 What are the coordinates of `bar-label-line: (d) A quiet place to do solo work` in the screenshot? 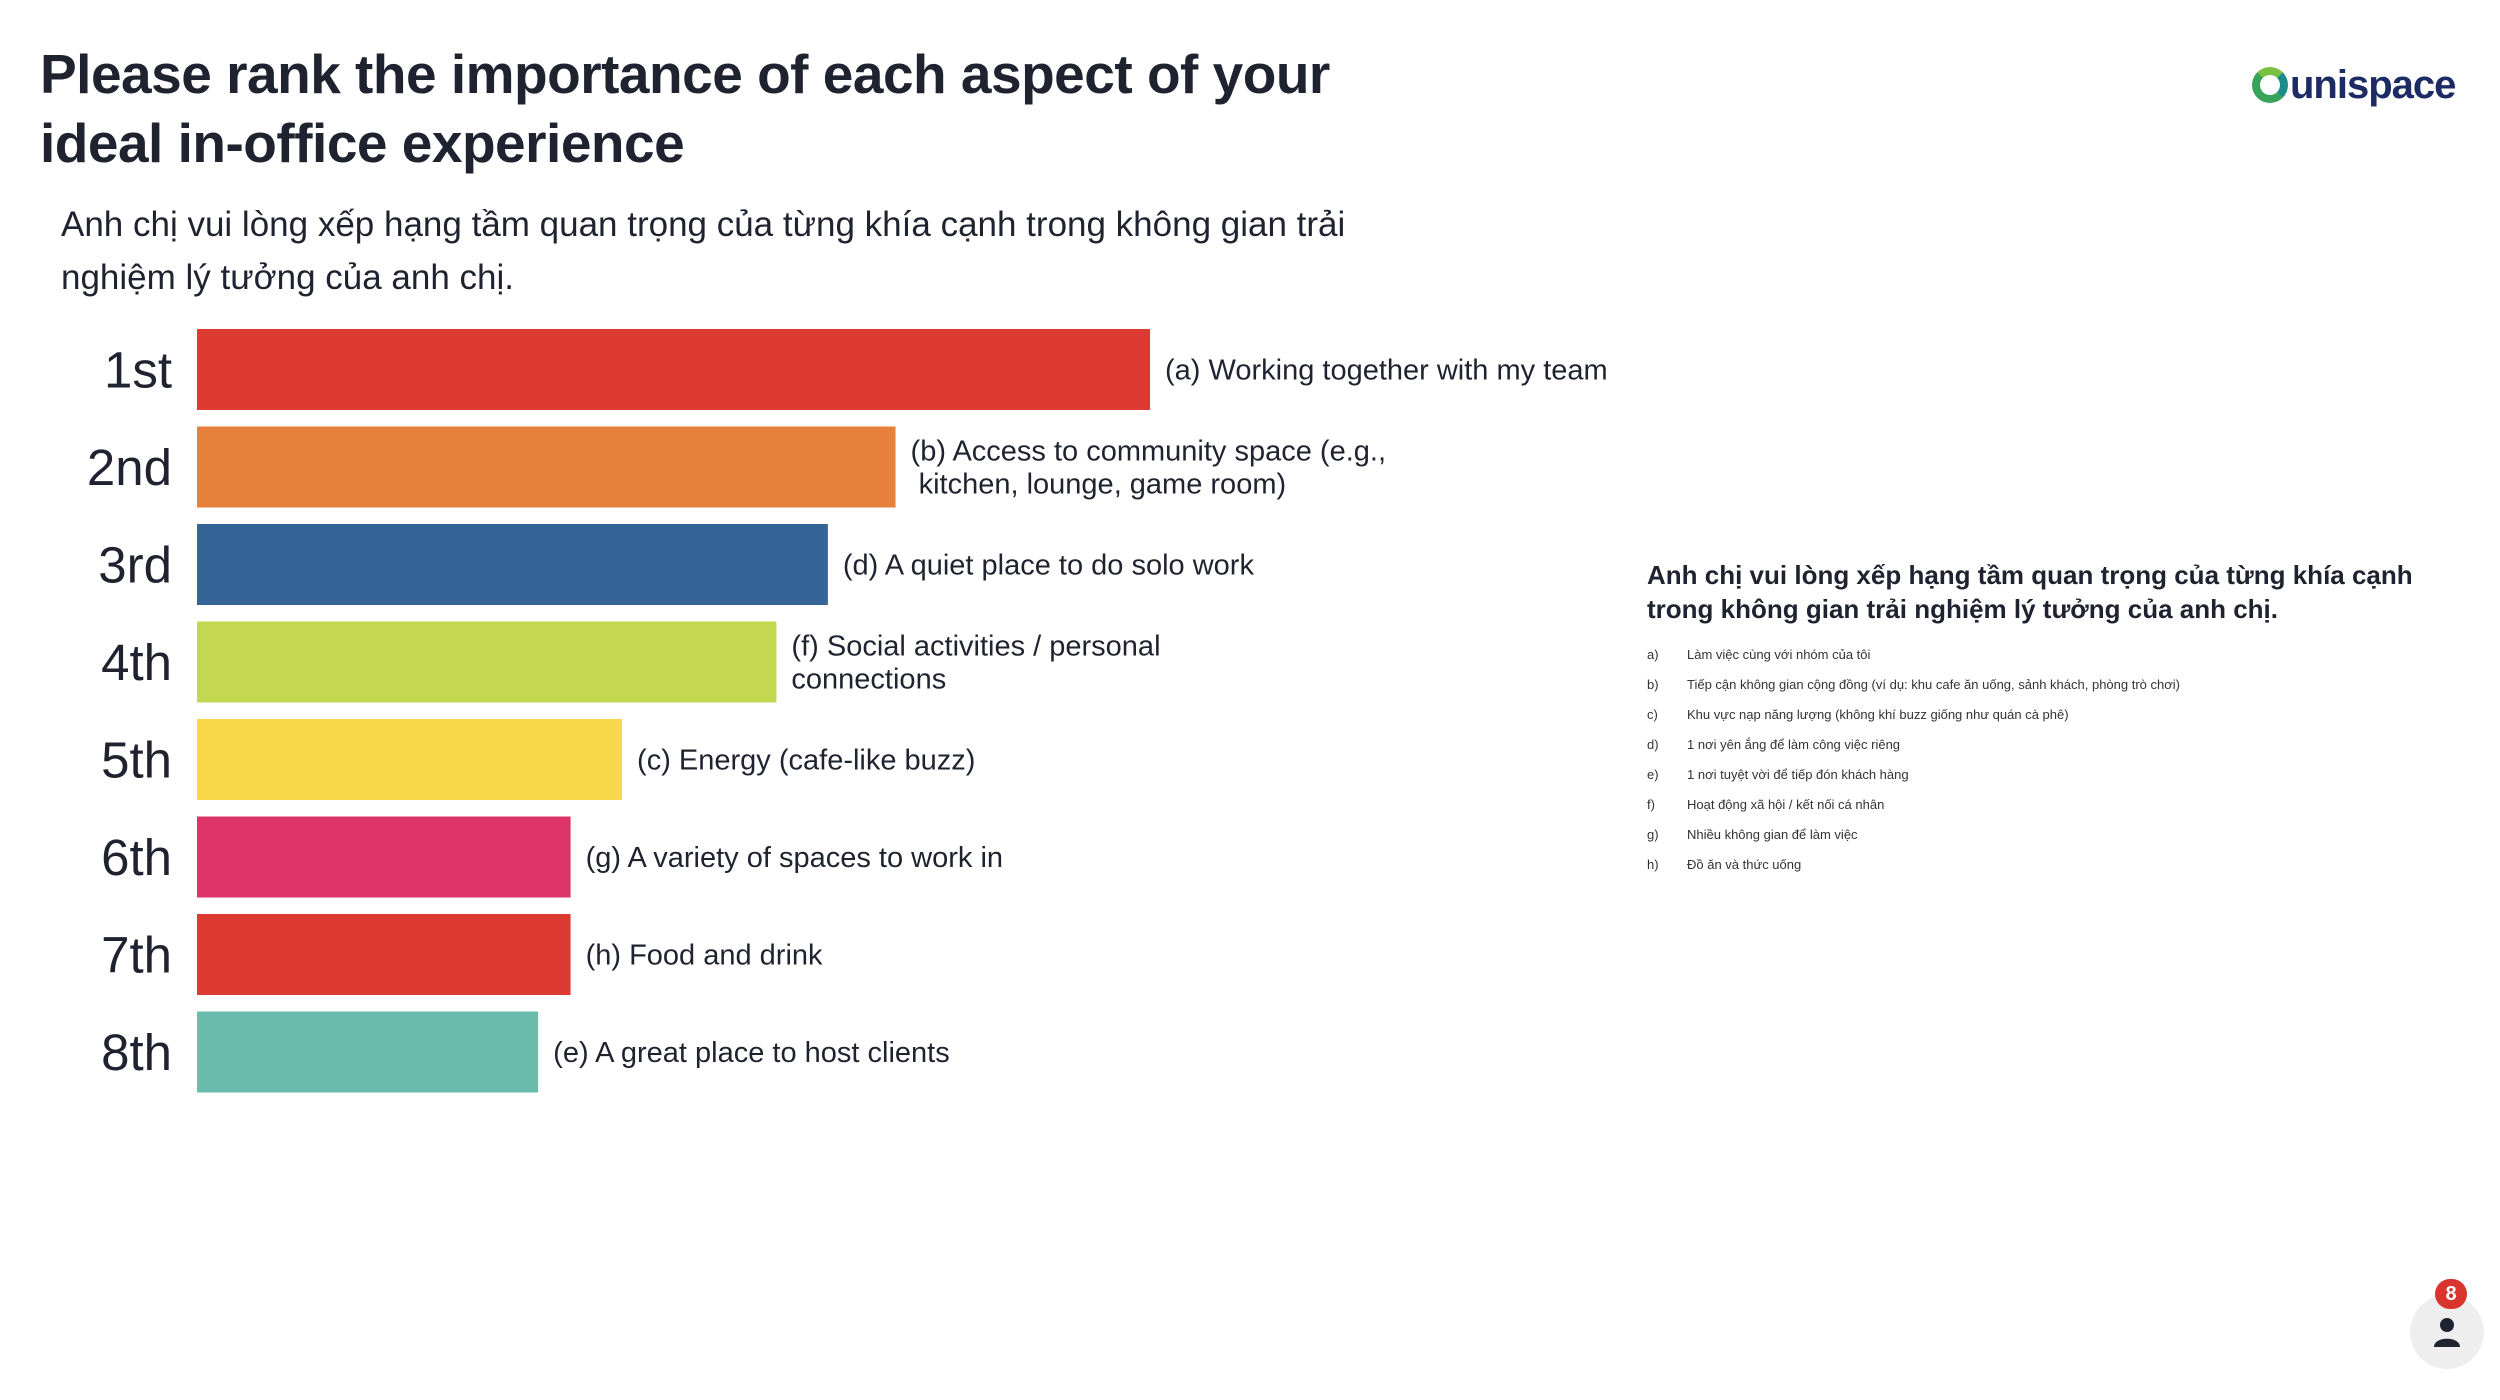 It's located at (1049, 566).